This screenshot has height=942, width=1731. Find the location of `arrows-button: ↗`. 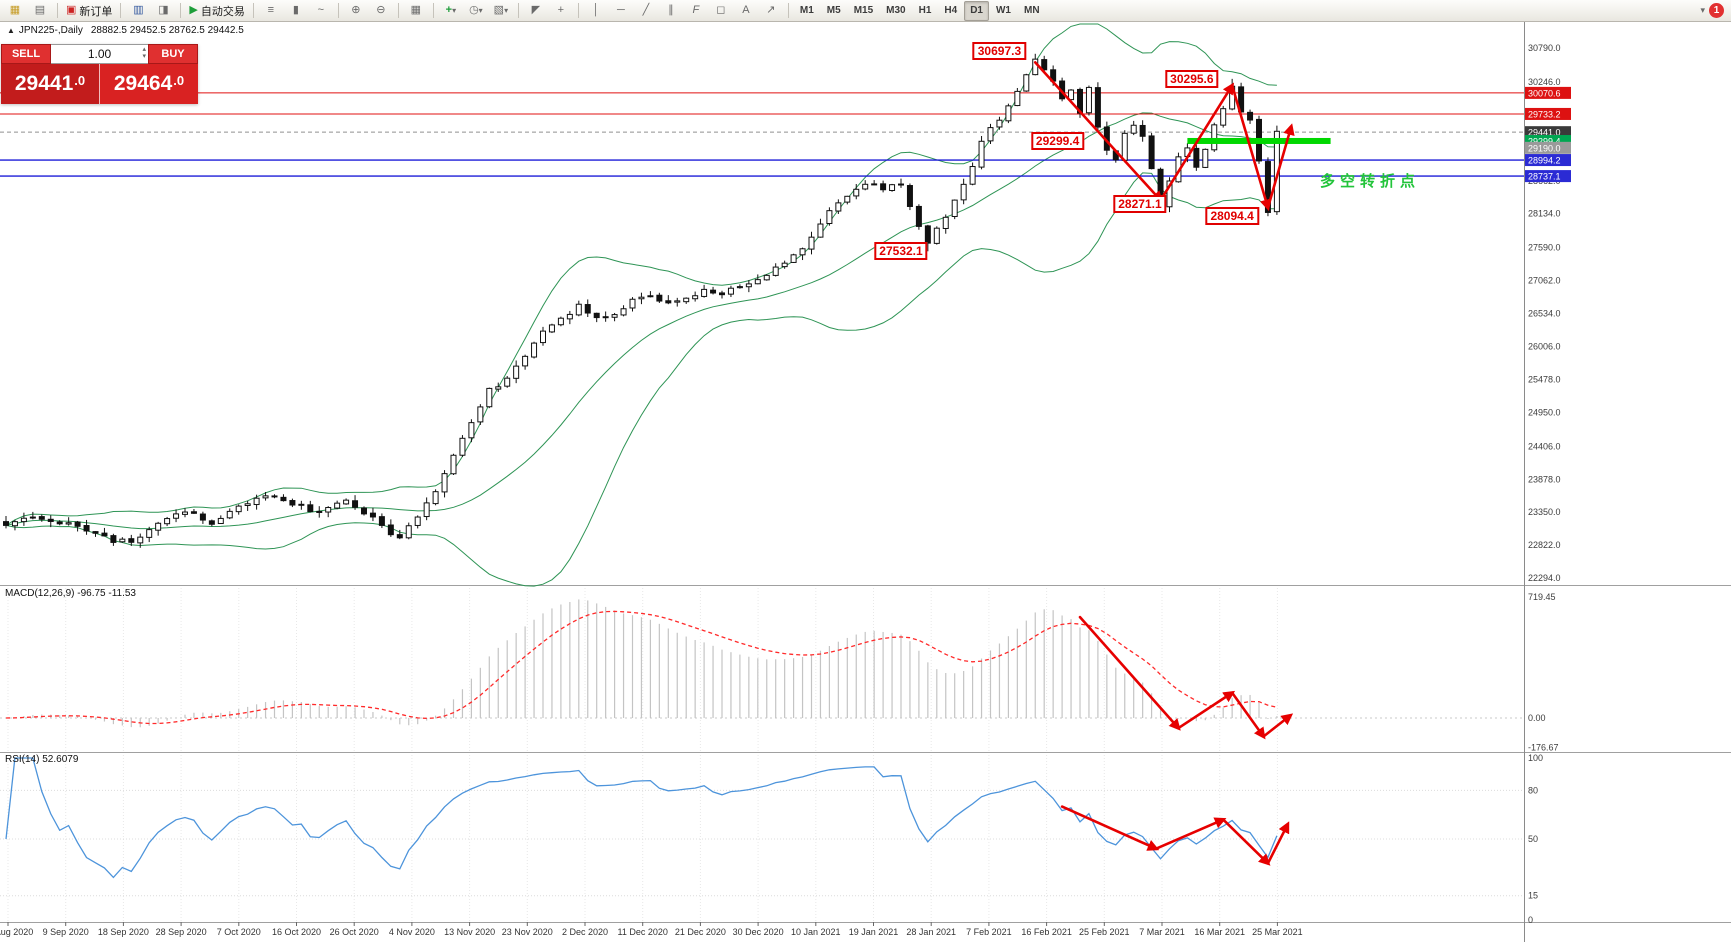

arrows-button: ↗ is located at coordinates (771, 11).